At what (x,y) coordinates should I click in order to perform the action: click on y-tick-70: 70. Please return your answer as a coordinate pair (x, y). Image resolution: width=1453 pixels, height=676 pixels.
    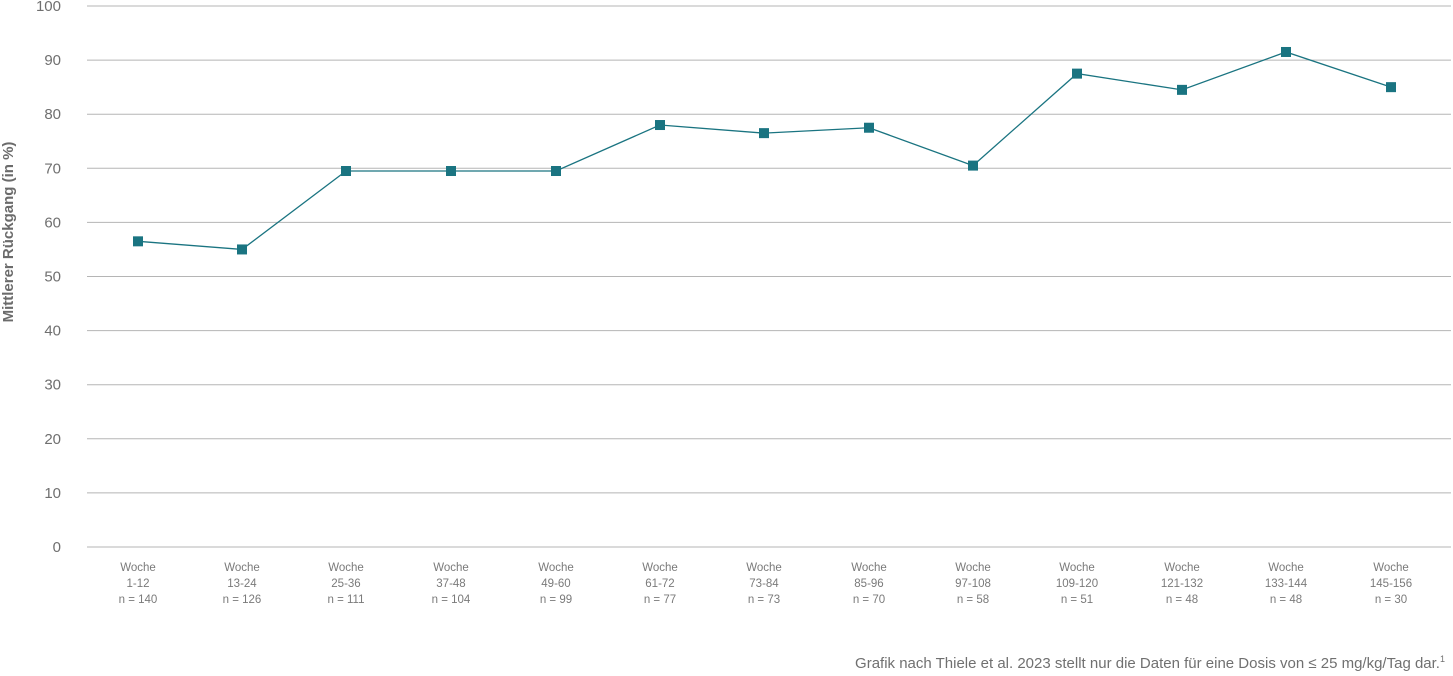
    Looking at the image, I should click on (52, 168).